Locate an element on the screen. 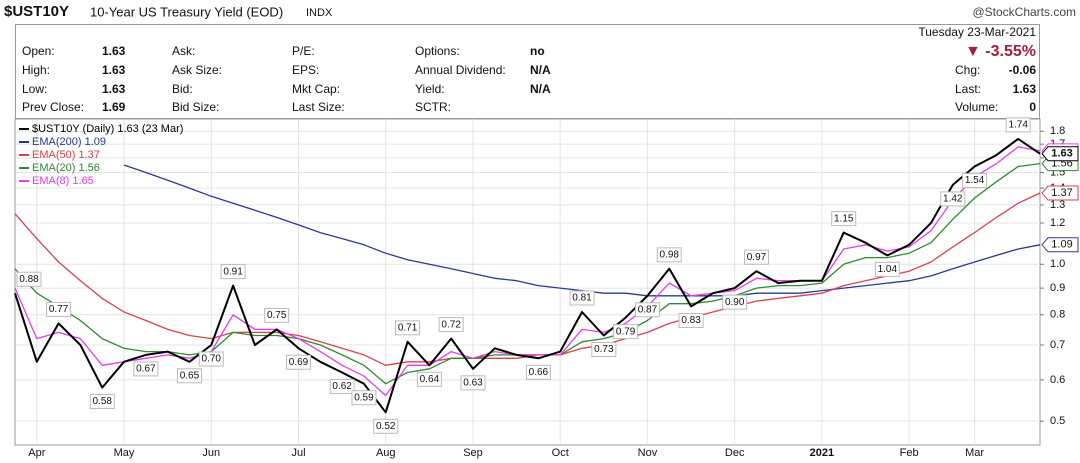 The width and height of the screenshot is (1080, 463). y-tick-label: 1.2 is located at coordinates (1057, 223).